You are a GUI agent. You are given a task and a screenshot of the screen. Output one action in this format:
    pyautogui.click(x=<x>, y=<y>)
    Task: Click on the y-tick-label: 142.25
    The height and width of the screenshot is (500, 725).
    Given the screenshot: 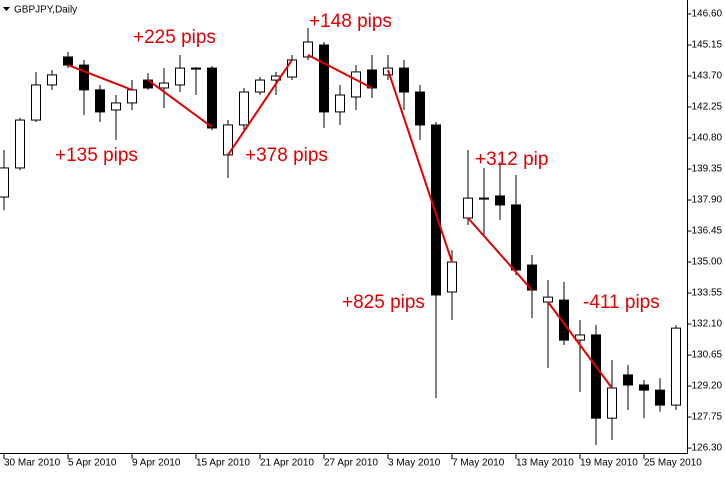 What is the action you would take?
    pyautogui.click(x=707, y=107)
    